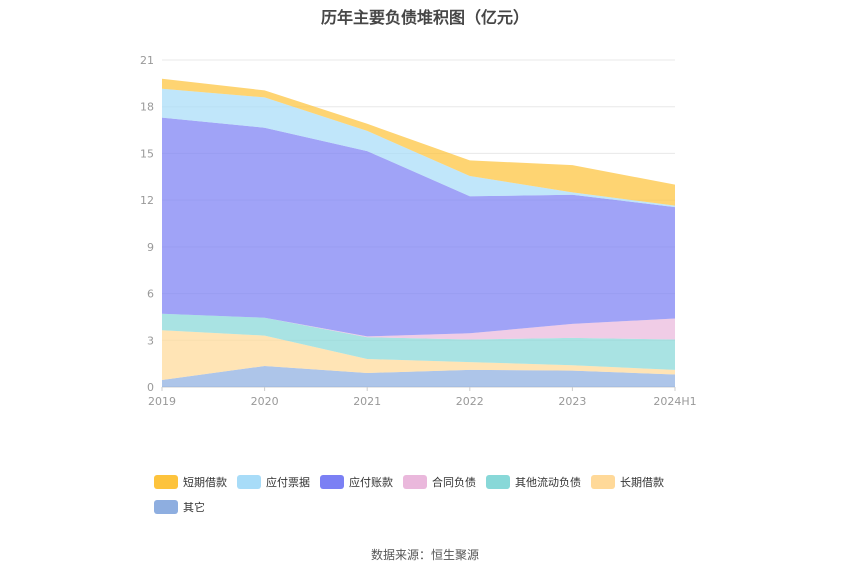  Describe the element at coordinates (162, 401) in the screenshot. I see `x-tick-label: 2019` at that location.